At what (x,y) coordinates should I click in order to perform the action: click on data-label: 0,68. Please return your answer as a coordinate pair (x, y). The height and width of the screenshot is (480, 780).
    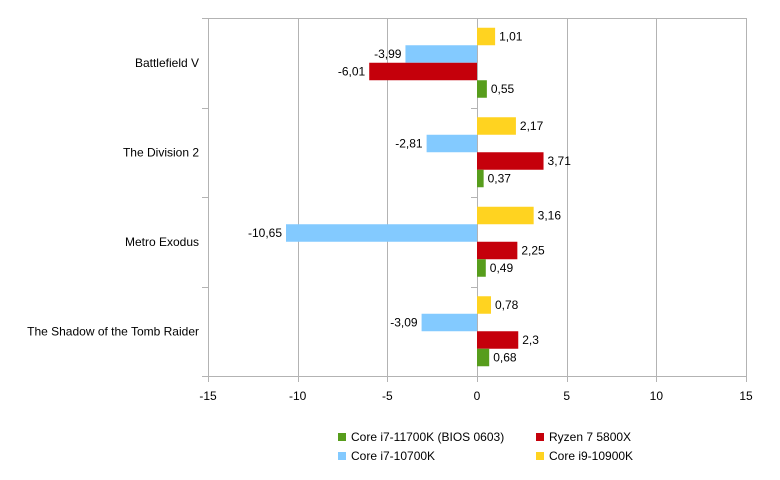
    Looking at the image, I should click on (505, 358).